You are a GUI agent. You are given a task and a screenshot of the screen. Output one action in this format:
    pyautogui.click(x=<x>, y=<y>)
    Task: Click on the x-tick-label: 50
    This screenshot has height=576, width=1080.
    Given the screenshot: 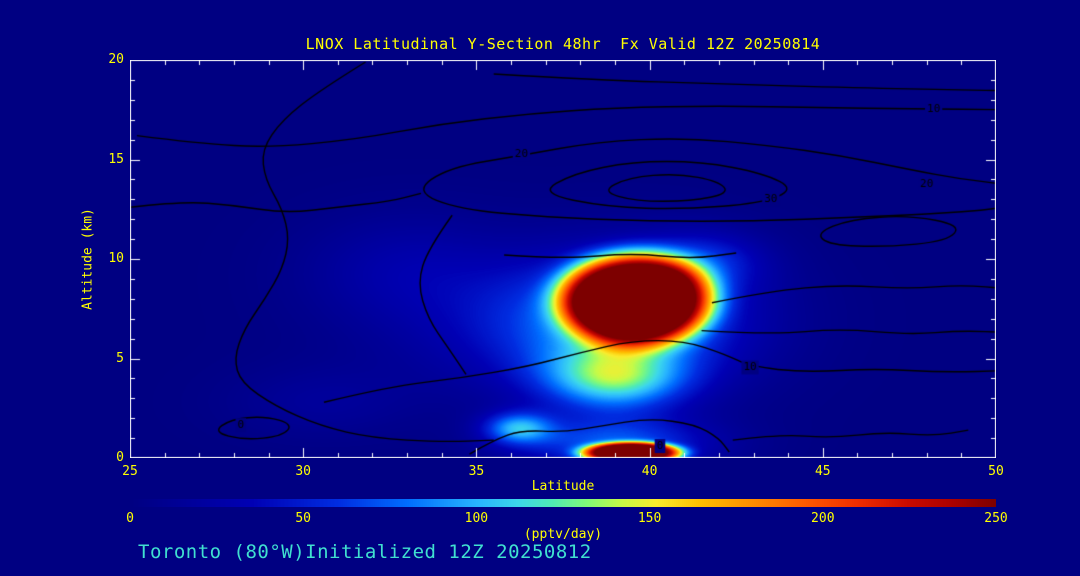 What is the action you would take?
    pyautogui.click(x=996, y=471)
    